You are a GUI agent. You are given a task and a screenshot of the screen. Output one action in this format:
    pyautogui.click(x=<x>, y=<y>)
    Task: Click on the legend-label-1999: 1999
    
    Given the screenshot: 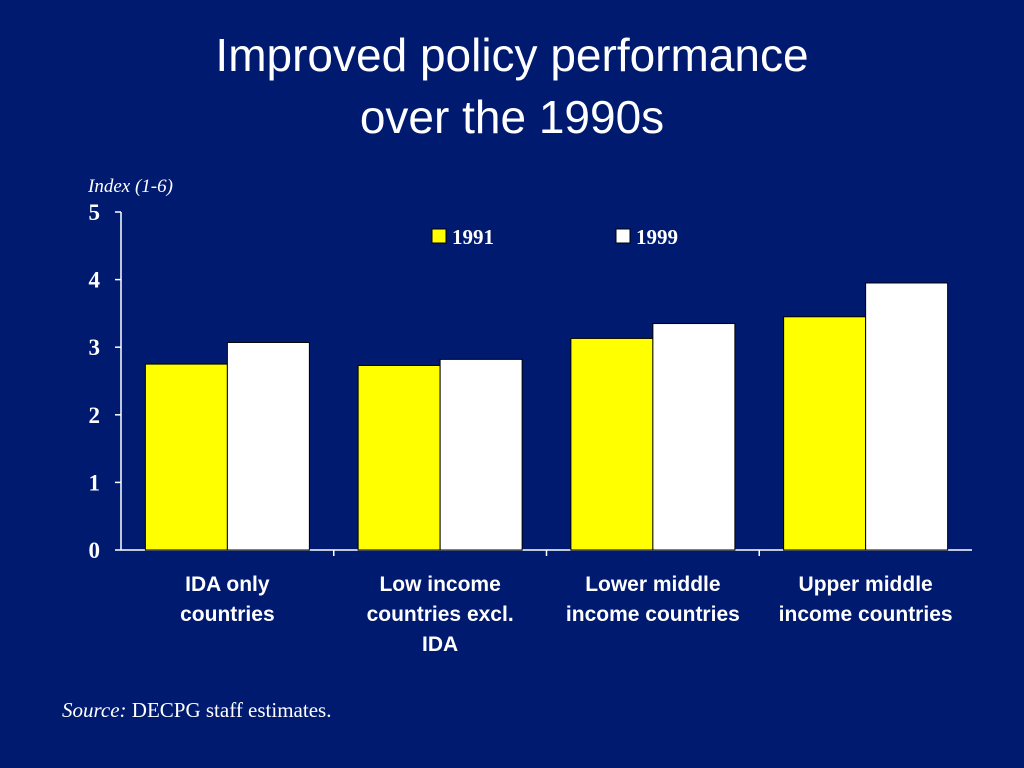 What is the action you would take?
    pyautogui.click(x=657, y=237)
    